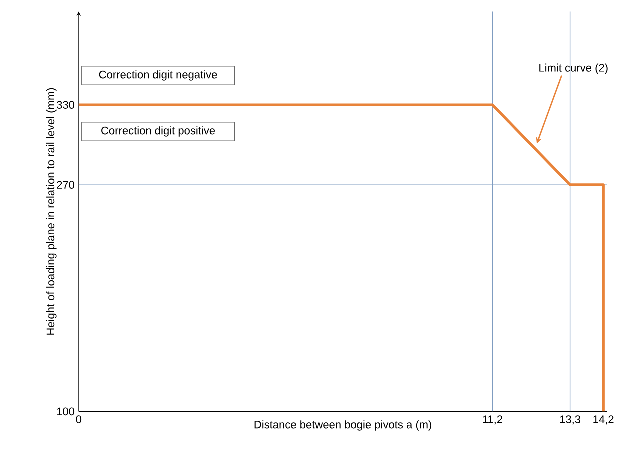 Image resolution: width=620 pixels, height=466 pixels. I want to click on annotation: Correction digit positive, so click(159, 132).